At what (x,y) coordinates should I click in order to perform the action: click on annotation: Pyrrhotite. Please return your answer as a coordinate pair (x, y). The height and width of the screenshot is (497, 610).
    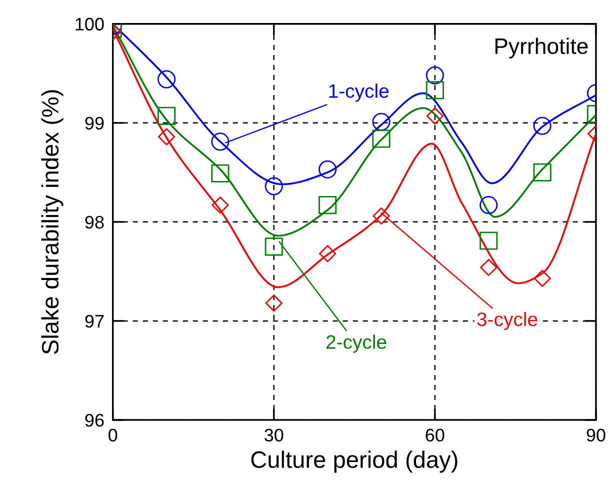
    Looking at the image, I should click on (541, 48).